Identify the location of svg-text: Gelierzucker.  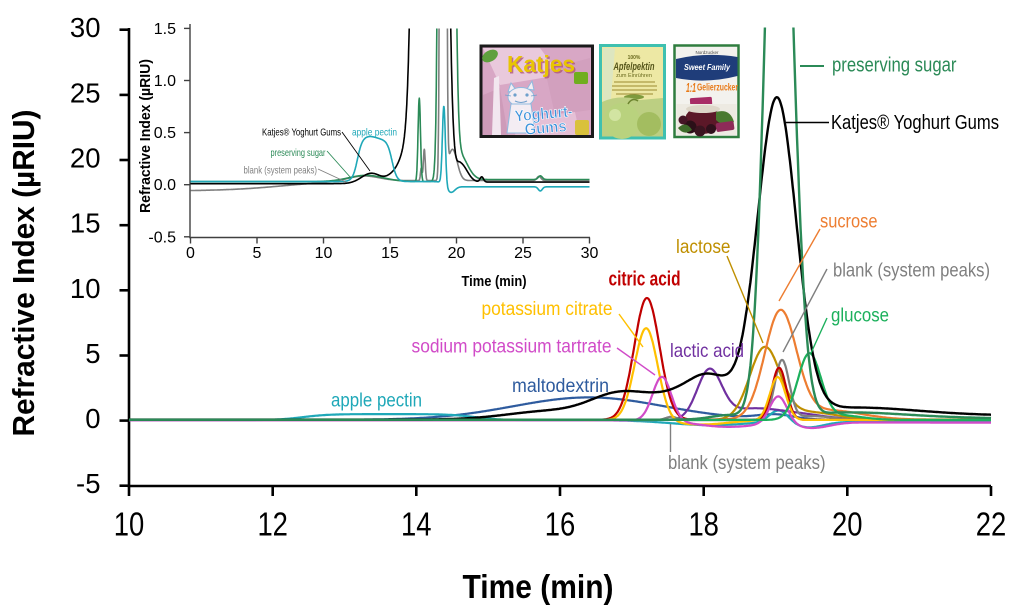
(717, 88).